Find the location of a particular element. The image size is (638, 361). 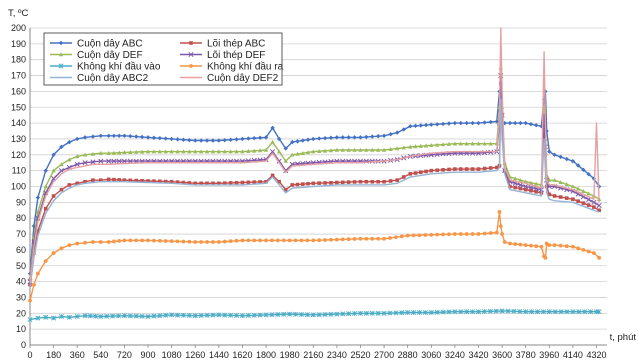

x-tick-label: 0 is located at coordinates (29, 355).